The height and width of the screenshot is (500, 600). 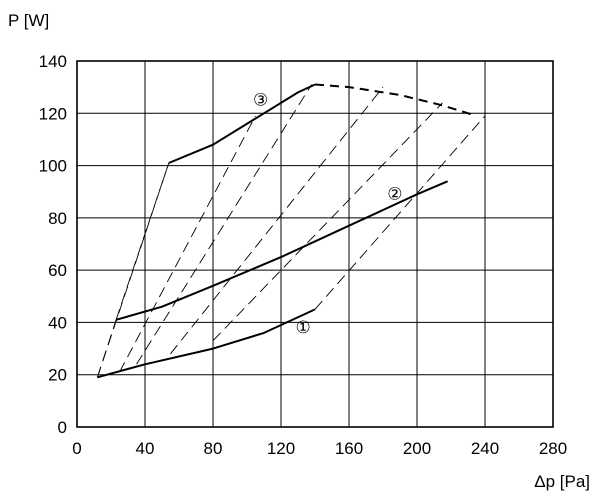 I want to click on x-tick-label-0: 0, so click(x=76, y=448).